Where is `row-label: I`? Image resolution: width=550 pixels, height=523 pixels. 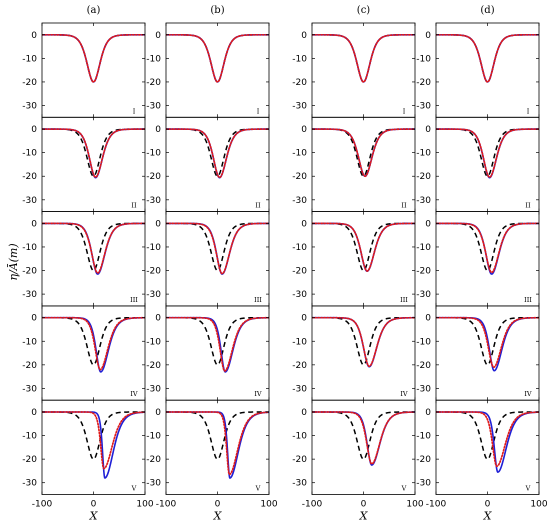
row-label: I is located at coordinates (528, 111).